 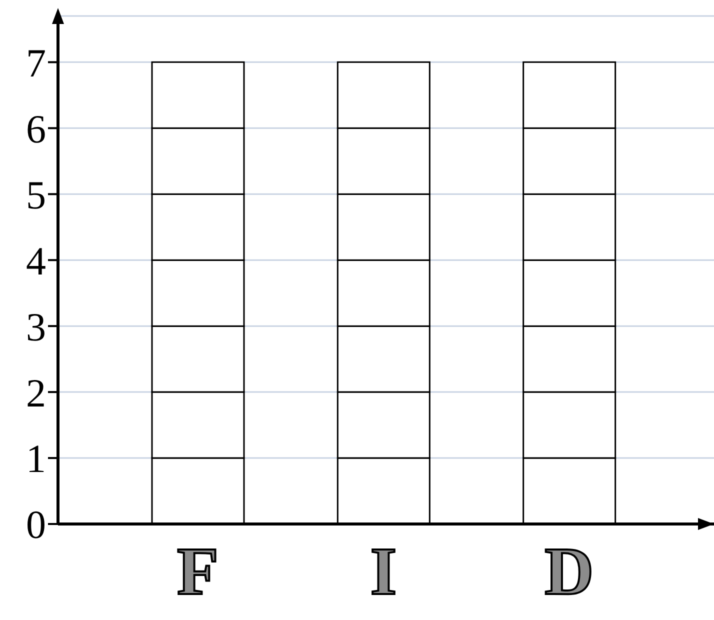 I want to click on y-tick-label: 3, so click(x=36, y=327).